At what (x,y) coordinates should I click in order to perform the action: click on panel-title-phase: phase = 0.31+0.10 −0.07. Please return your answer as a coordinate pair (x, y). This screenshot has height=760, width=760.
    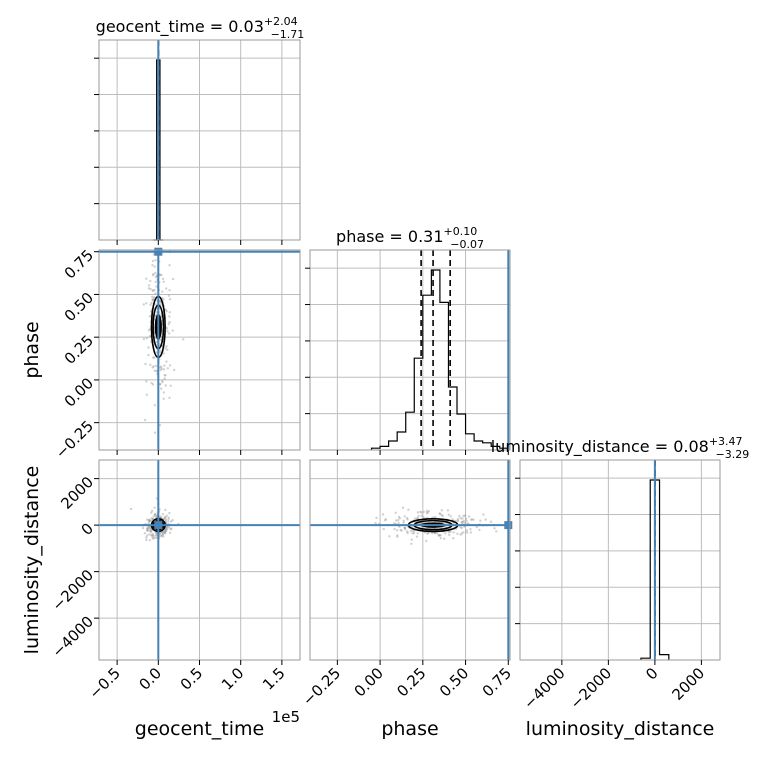
    Looking at the image, I should click on (410, 238).